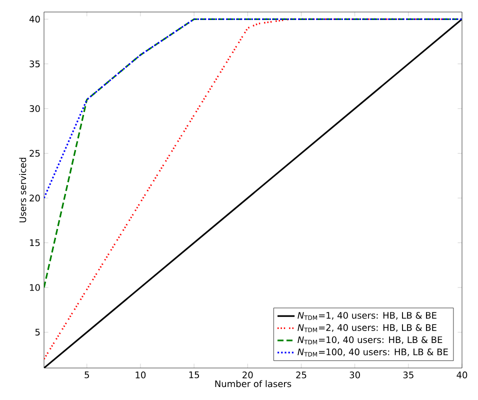 The width and height of the screenshot is (478, 400). Describe the element at coordinates (35, 64) in the screenshot. I see `y-tick-label: 35` at that location.